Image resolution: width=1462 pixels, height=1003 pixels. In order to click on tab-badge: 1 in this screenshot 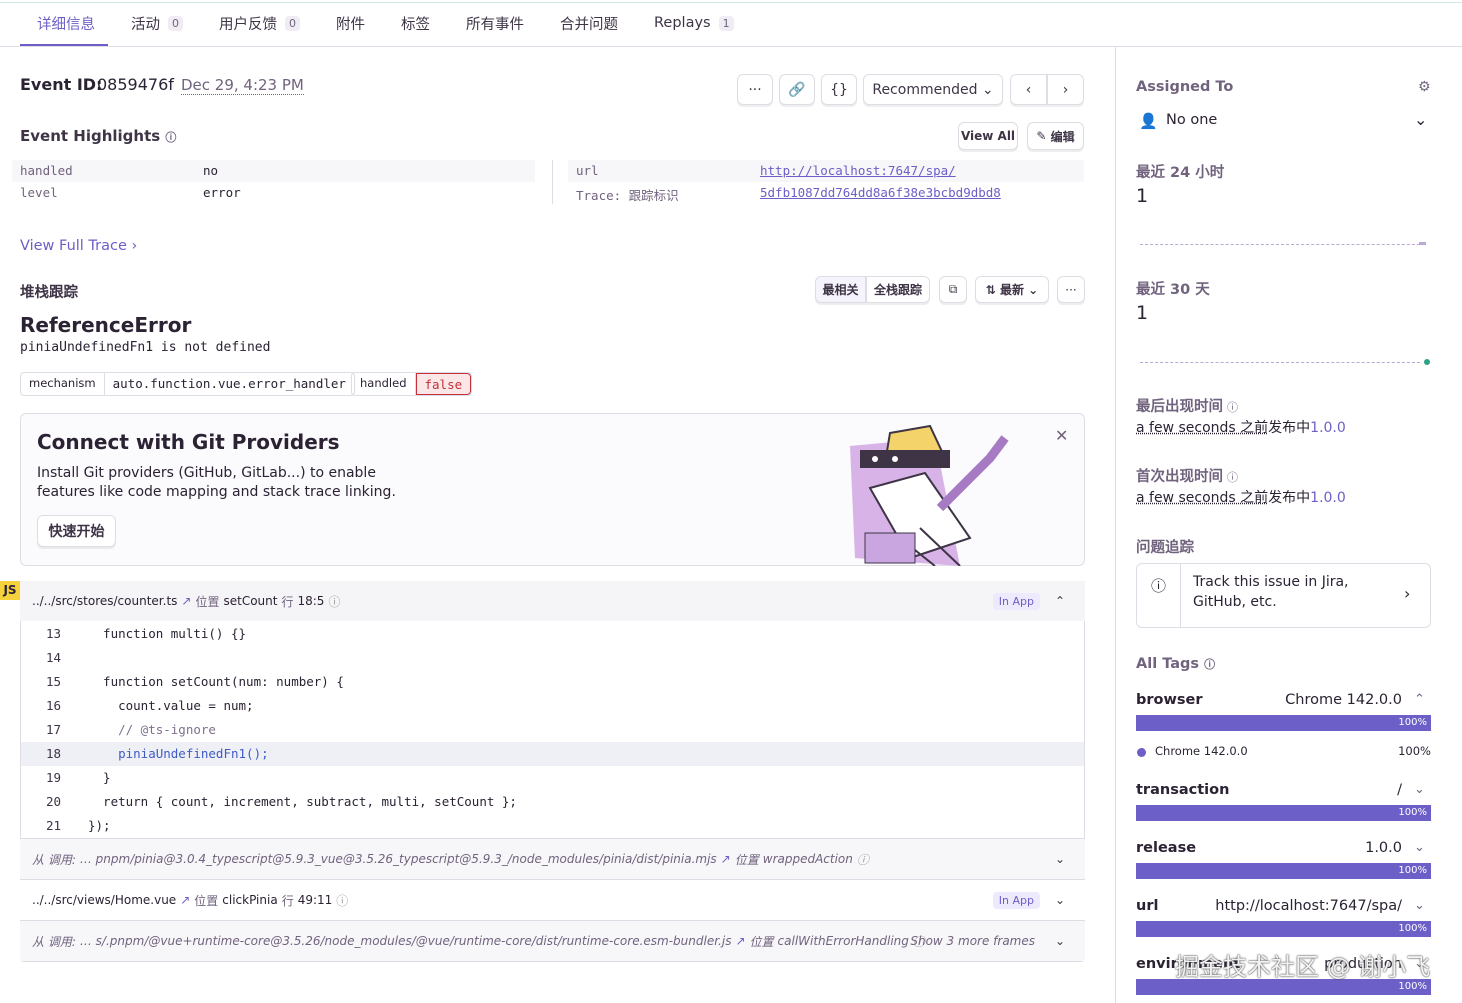, I will do `click(726, 23)`.